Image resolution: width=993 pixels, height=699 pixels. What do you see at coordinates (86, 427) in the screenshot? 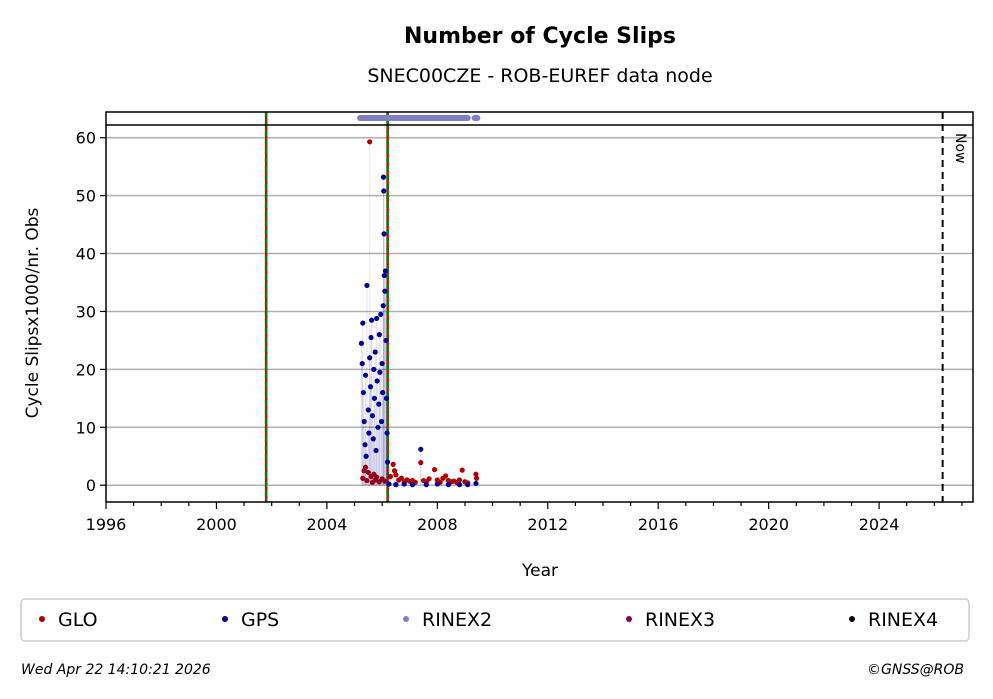
I see `y-tick-label: 10` at bounding box center [86, 427].